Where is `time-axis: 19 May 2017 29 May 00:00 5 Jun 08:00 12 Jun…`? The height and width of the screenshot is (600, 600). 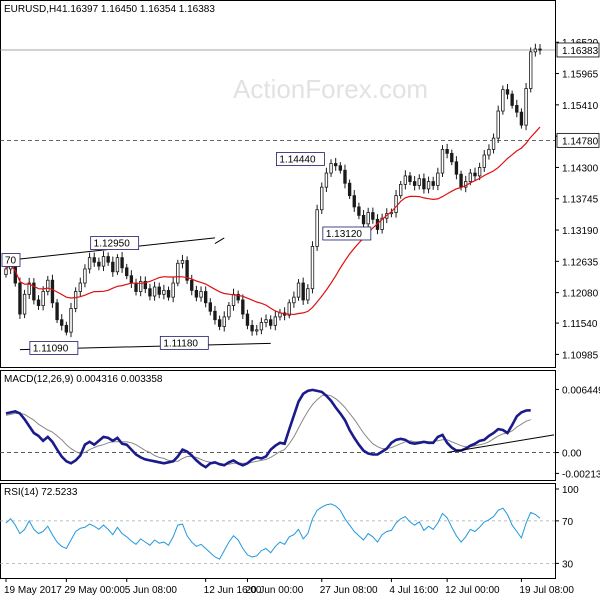 time-axis: 19 May 2017 29 May 00:00 5 Jun 08:00 12 Jun… is located at coordinates (289, 587).